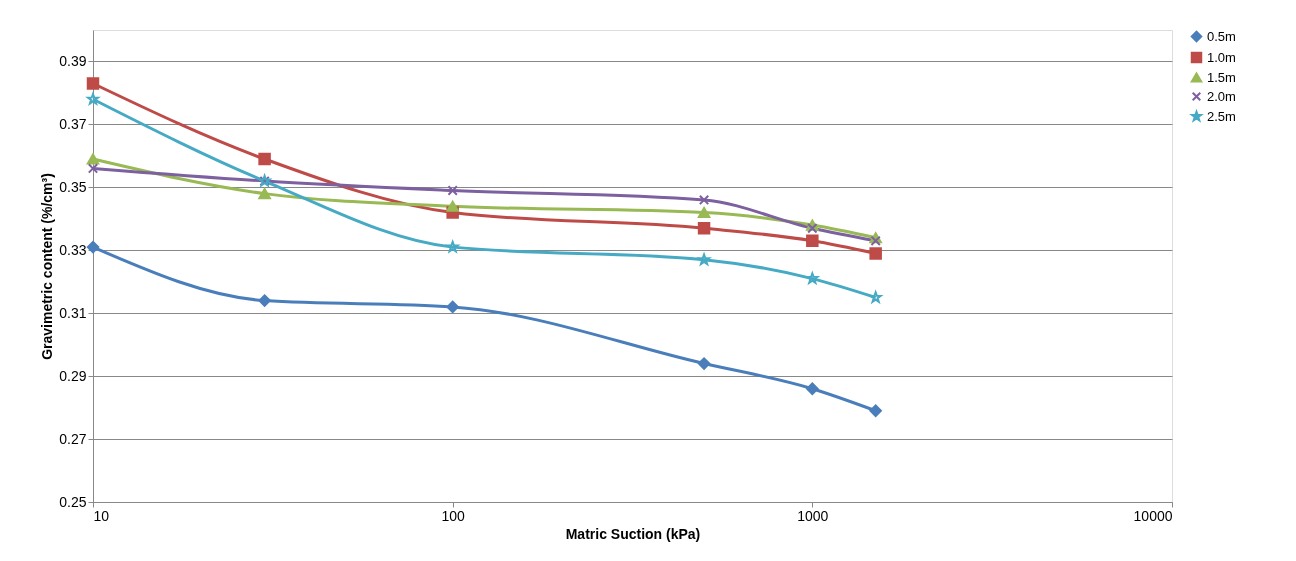  I want to click on y-tick-label: 0.37, so click(73, 123).